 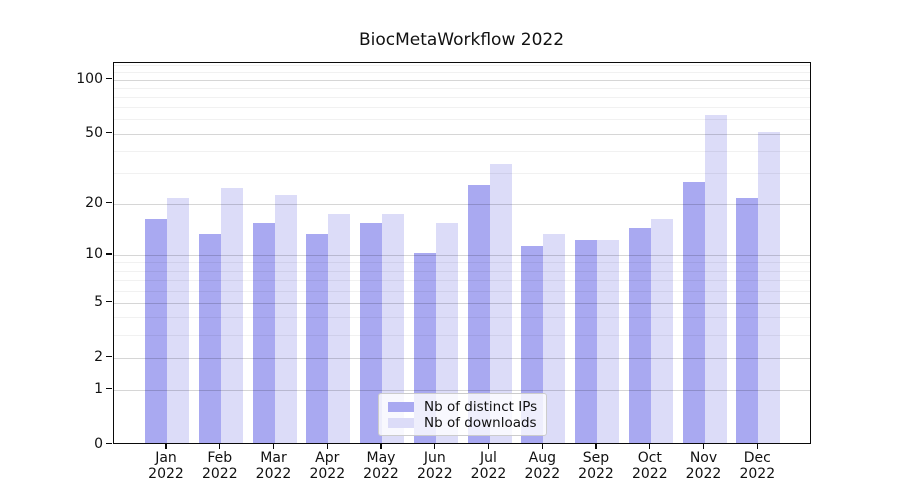 I want to click on bar-downloads-sep, so click(x=608, y=341).